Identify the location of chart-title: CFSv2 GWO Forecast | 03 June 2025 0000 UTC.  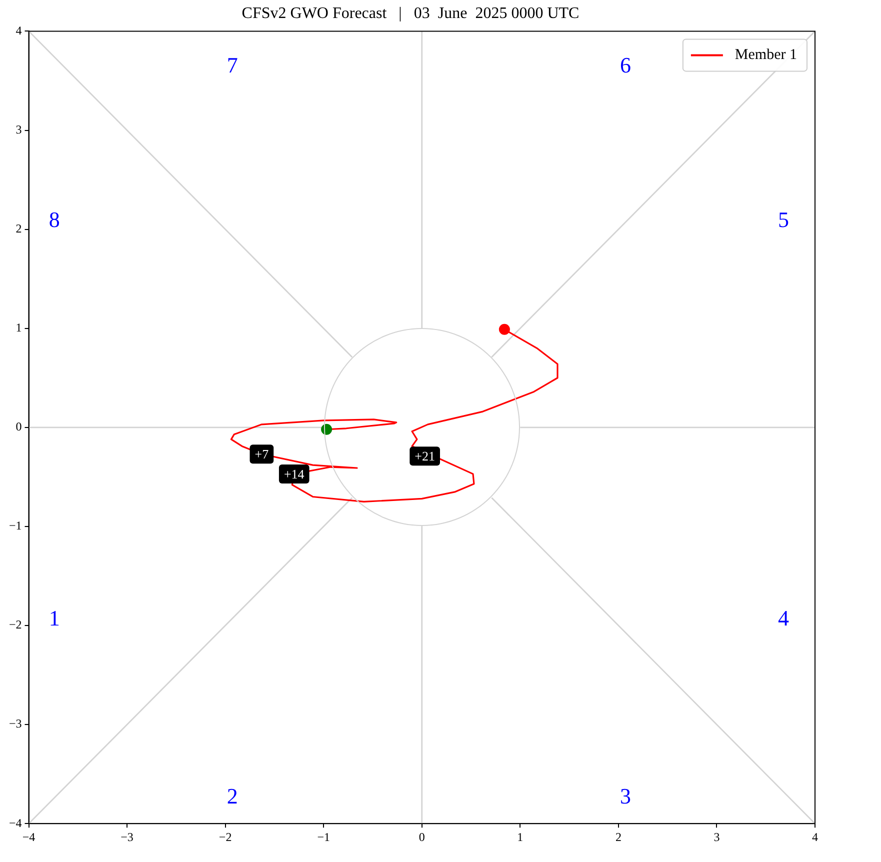
(411, 13).